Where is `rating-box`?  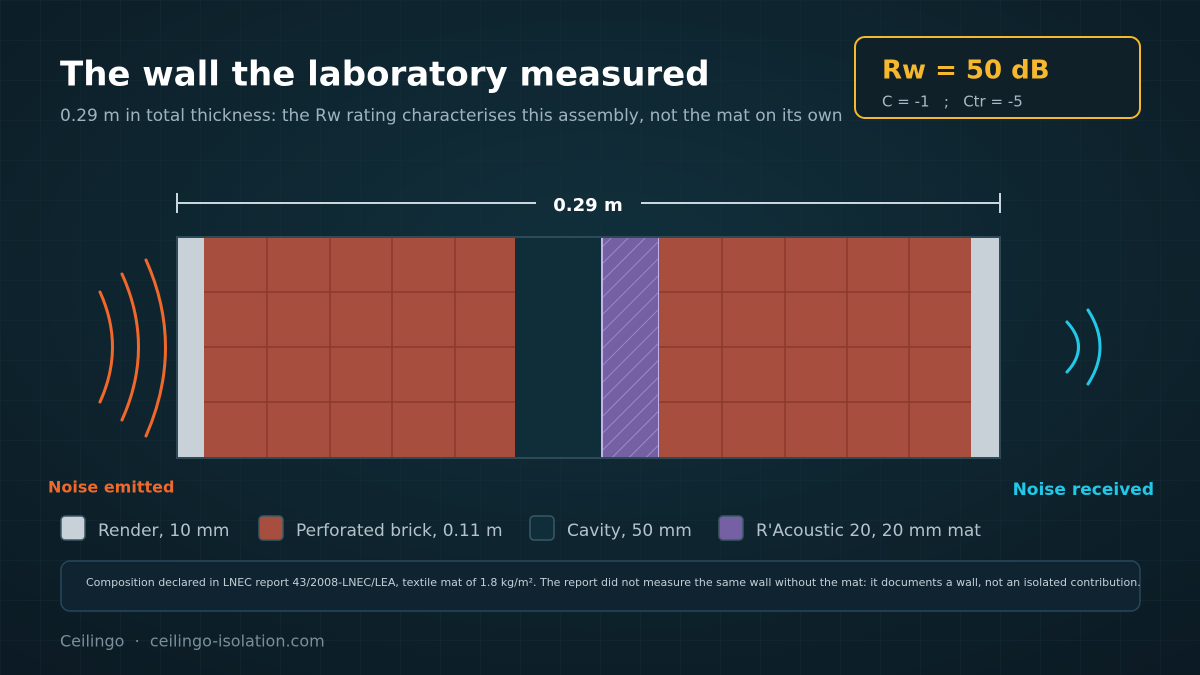
rating-box is located at coordinates (997, 77).